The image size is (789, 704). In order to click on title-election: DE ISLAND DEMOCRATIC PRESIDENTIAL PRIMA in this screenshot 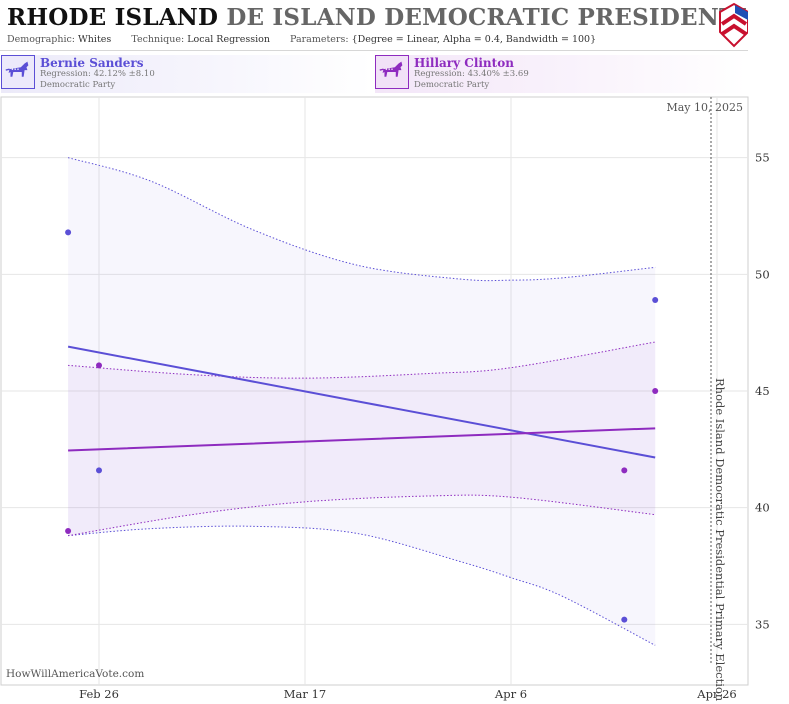, I will do `click(487, 17)`.